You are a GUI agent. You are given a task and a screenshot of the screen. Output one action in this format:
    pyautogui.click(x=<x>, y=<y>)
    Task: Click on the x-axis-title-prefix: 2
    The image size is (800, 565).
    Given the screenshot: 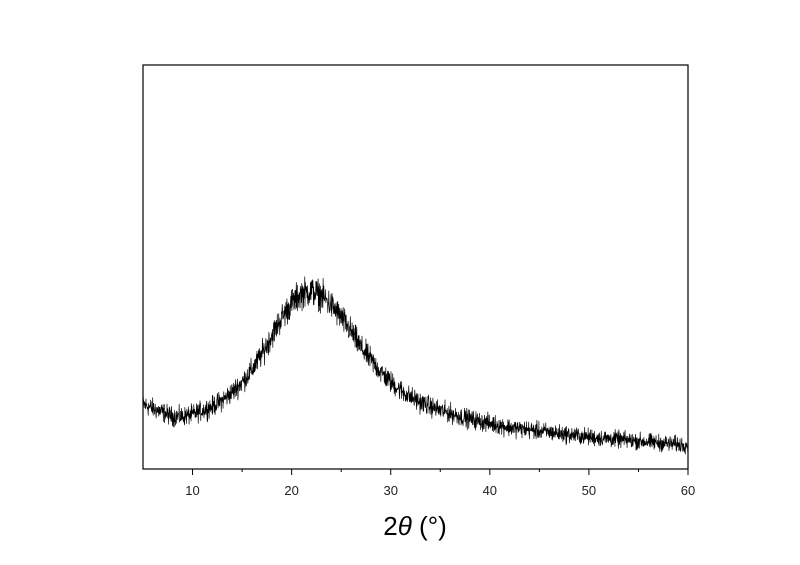 What is the action you would take?
    pyautogui.click(x=390, y=526)
    